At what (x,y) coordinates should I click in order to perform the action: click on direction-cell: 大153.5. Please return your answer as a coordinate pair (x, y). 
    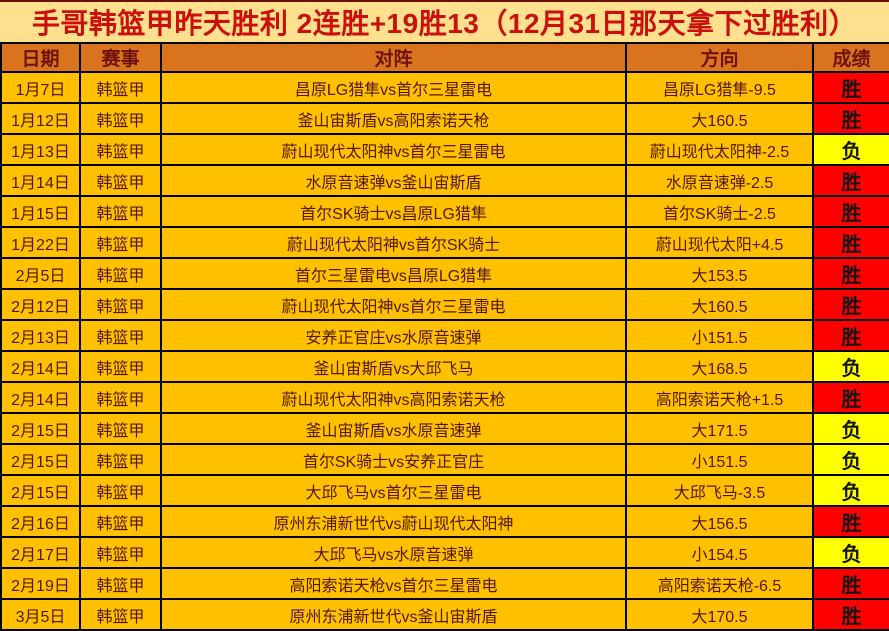
    Looking at the image, I should click on (719, 273).